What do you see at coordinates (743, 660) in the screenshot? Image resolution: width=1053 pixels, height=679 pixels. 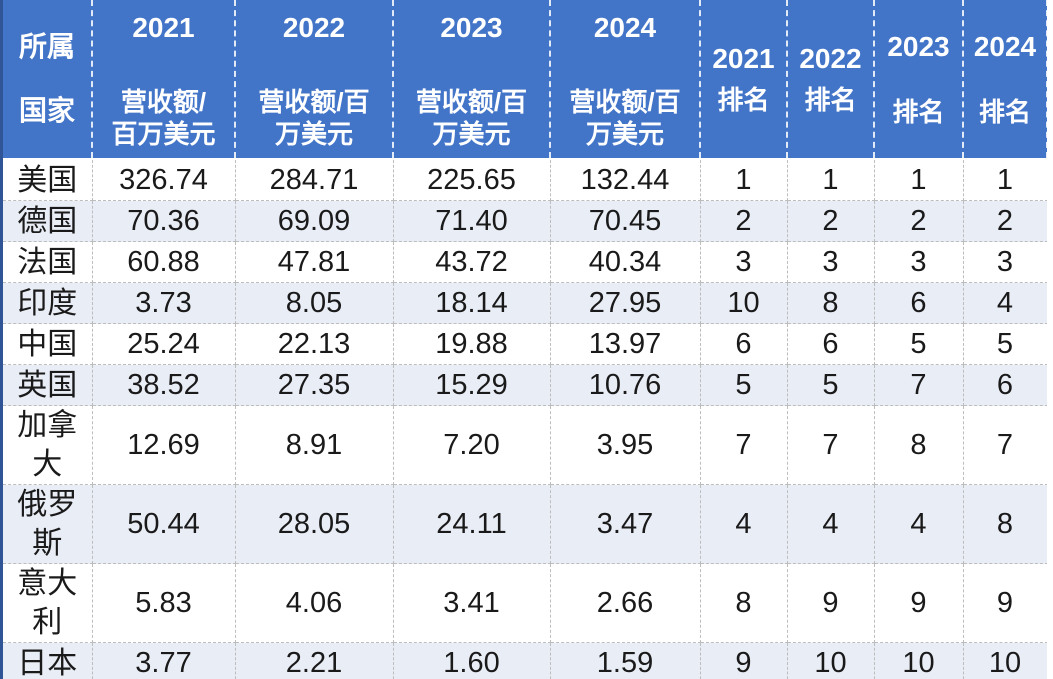 I see `rank-cell: 9` at bounding box center [743, 660].